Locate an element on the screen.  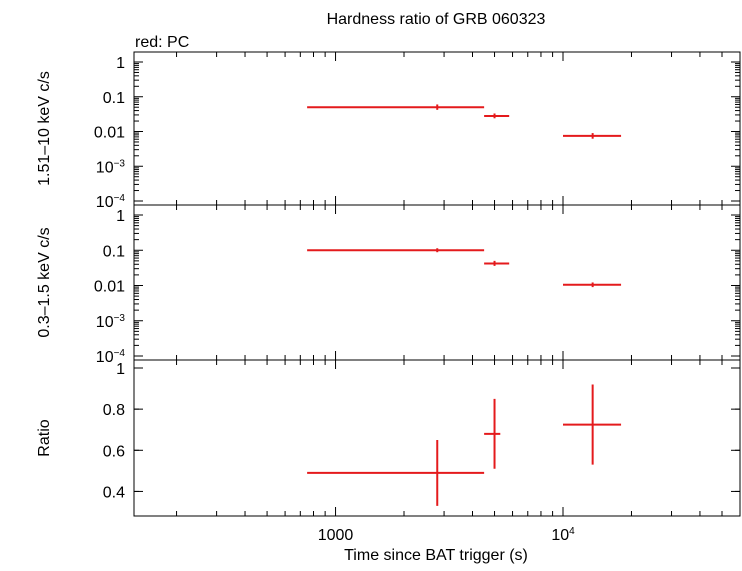
chart-title: Hardness ratio of GRB 060323 is located at coordinates (436, 19).